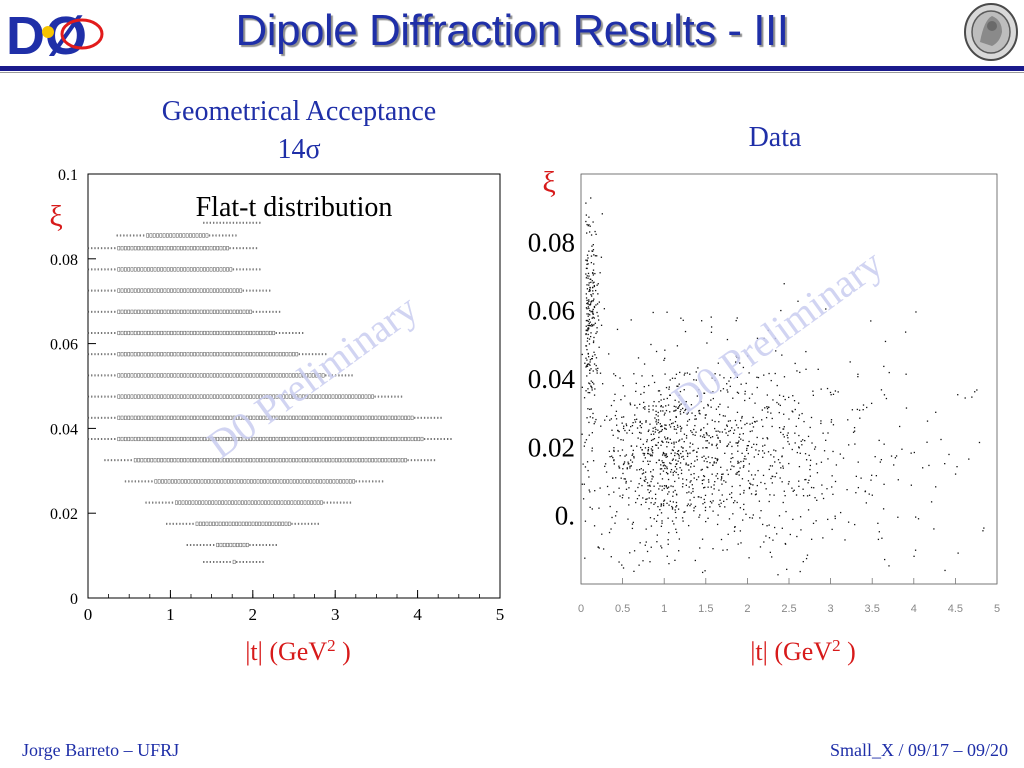  What do you see at coordinates (417, 614) in the screenshot?
I see `acceptance-xtick-label: 4` at bounding box center [417, 614].